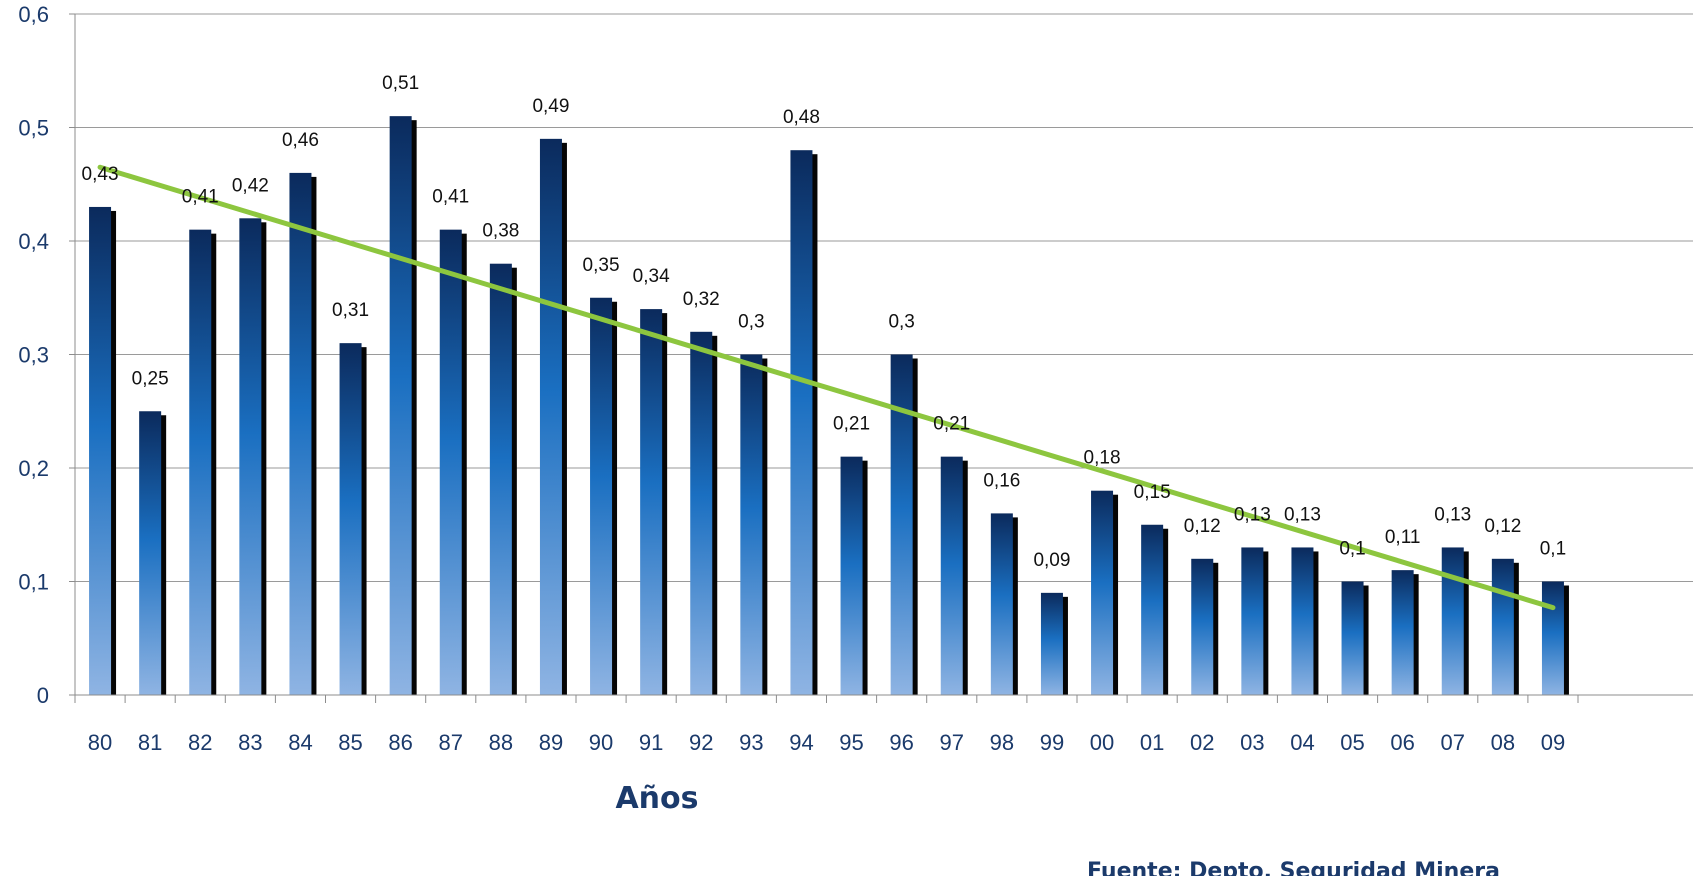  I want to click on x-tick-label: 80, so click(100, 742).